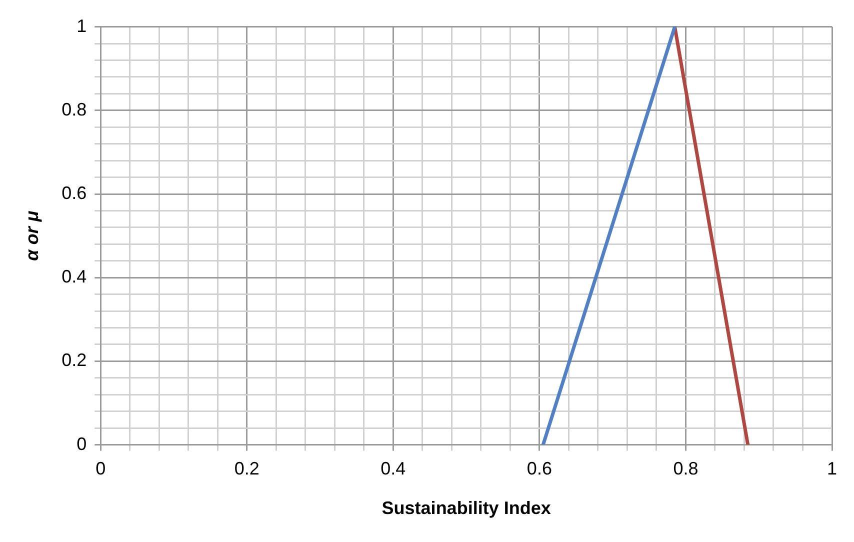 Image resolution: width=854 pixels, height=542 pixels. Describe the element at coordinates (81, 444) in the screenshot. I see `y-tick-label: 0` at that location.